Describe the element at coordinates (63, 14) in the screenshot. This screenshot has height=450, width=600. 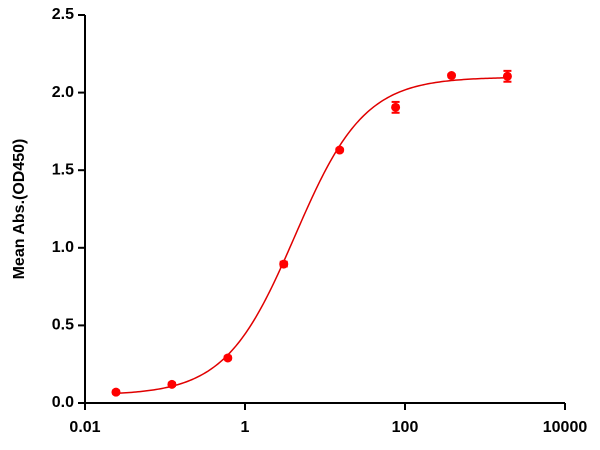
I see `y-tick-label: 2.5` at that location.